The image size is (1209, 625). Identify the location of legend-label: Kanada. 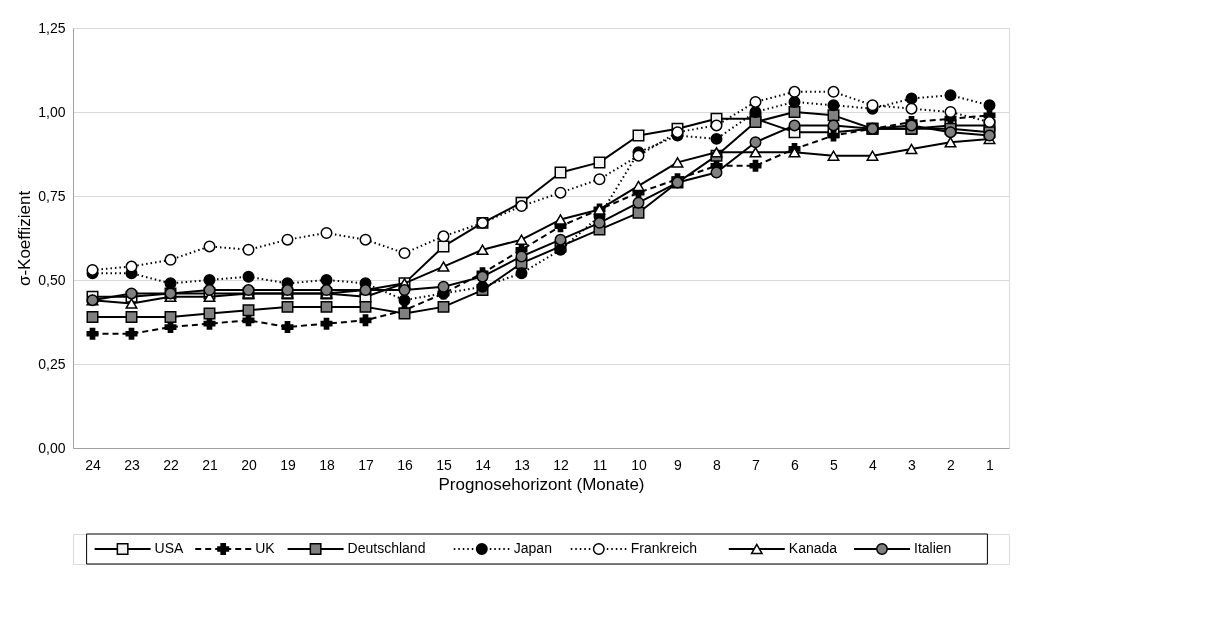
(813, 548).